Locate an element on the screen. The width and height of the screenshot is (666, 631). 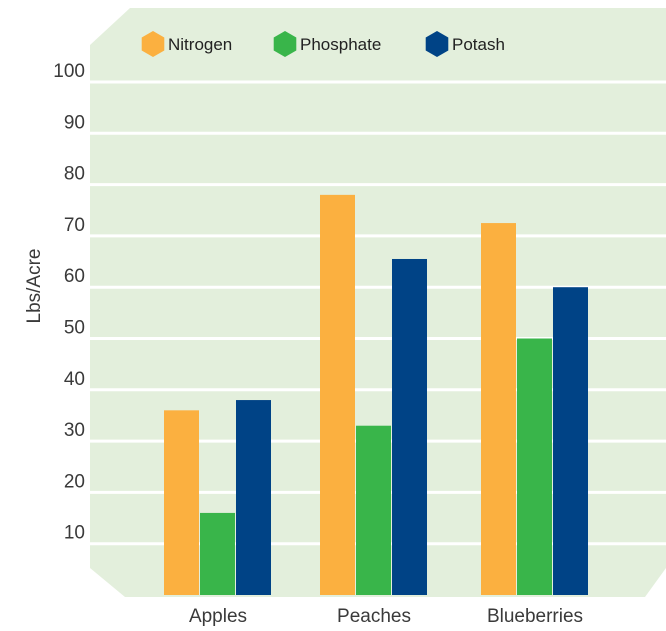
legend: Nitrogen Phosphate Potash is located at coordinates (323, 44).